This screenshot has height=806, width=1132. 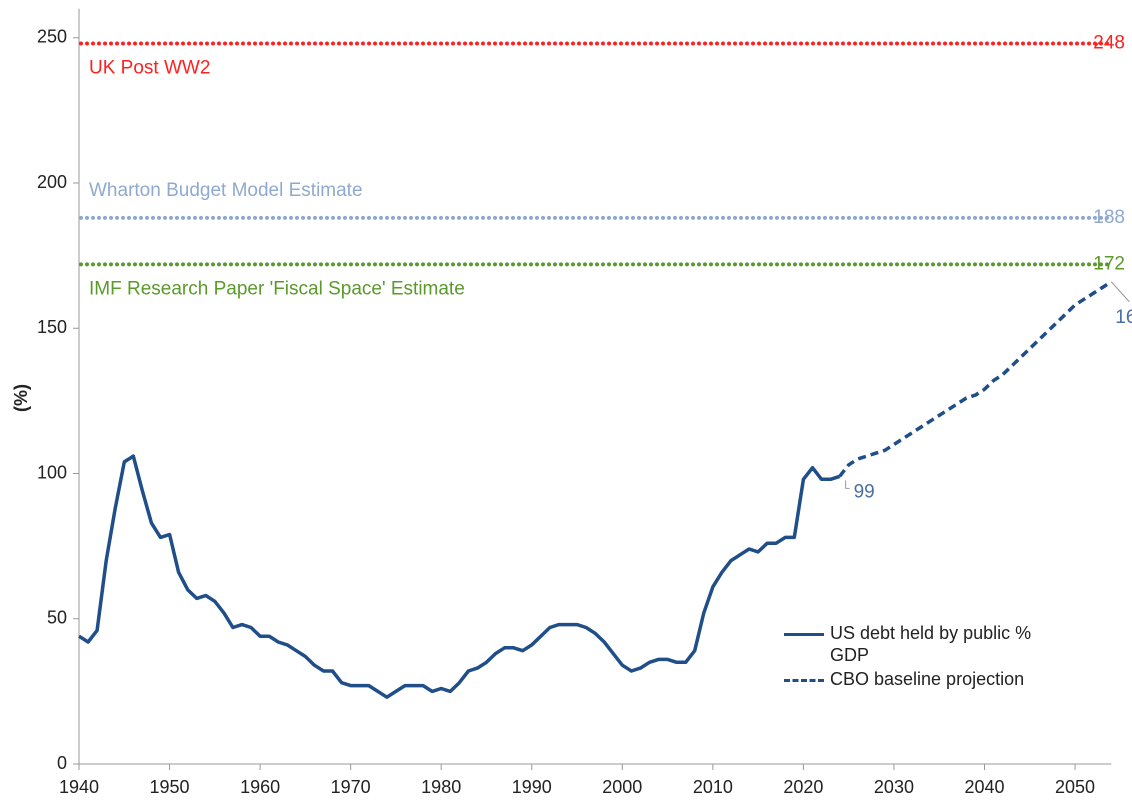 What do you see at coordinates (984, 787) in the screenshot?
I see `x-tick-label: 2040` at bounding box center [984, 787].